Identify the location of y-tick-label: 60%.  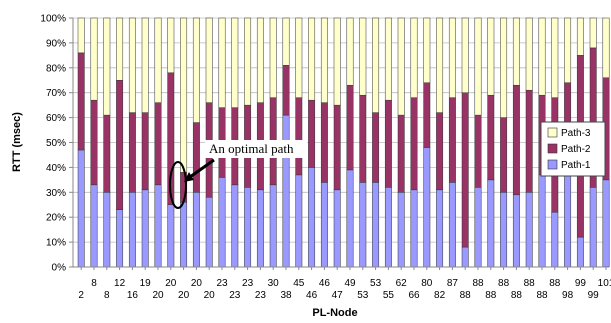
(56, 118).